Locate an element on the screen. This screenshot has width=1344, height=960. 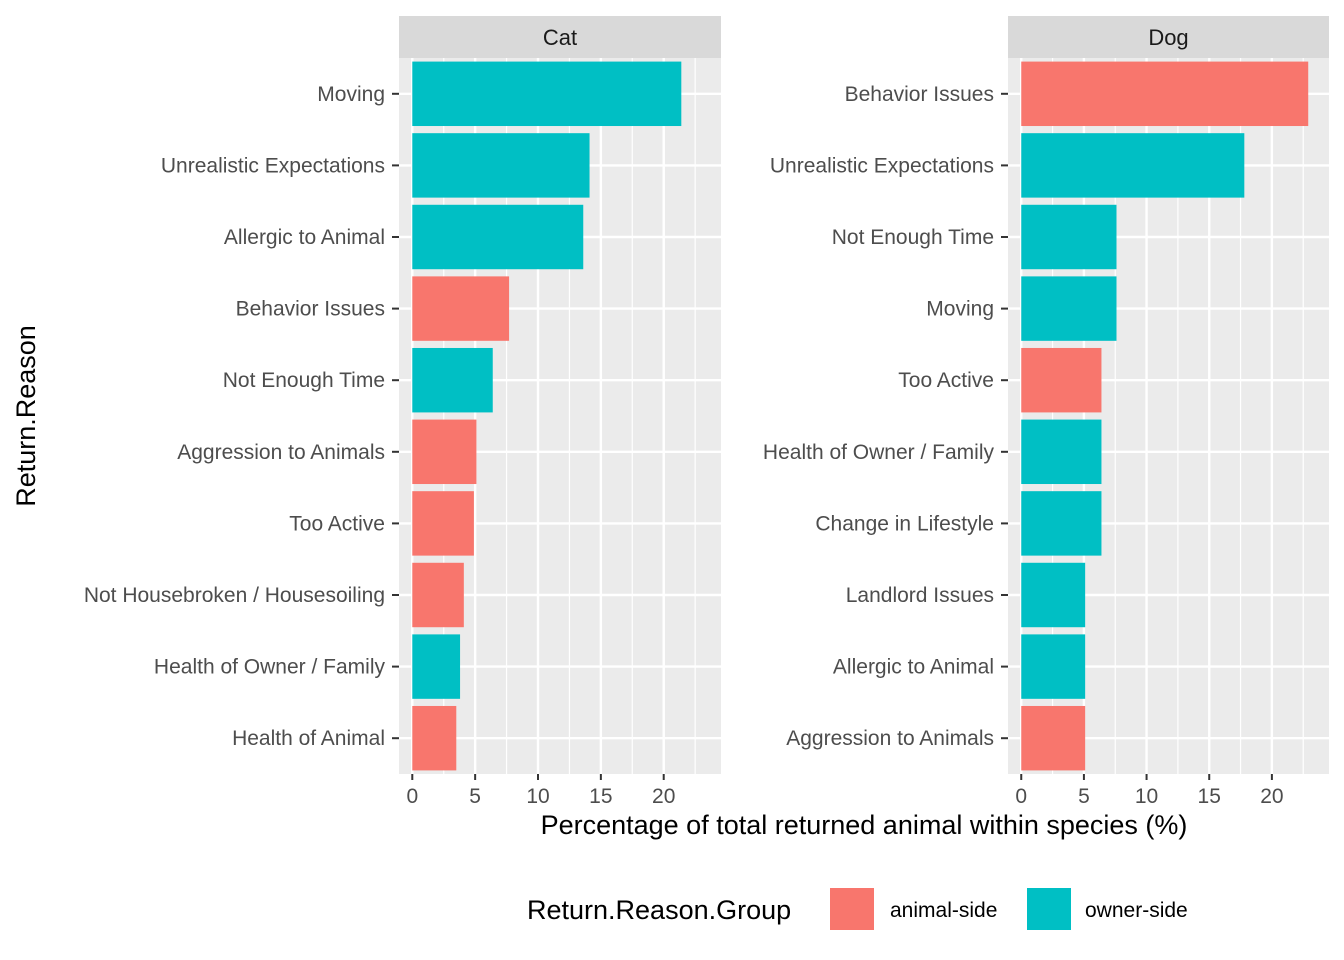
legend-label: animal-side is located at coordinates (943, 910).